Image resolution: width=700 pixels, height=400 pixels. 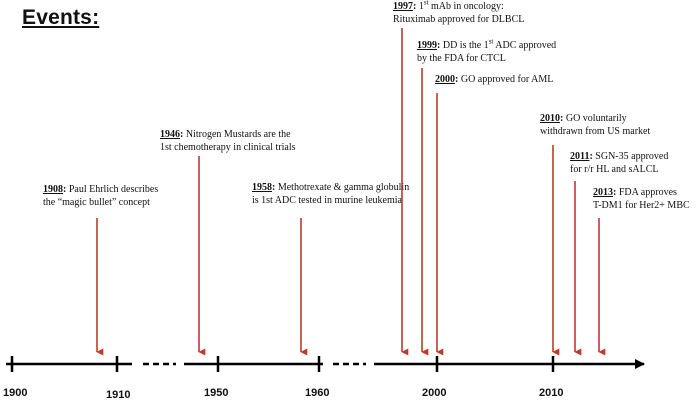 I want to click on event-2013: 2013: FDA approves T-DM1 for Her2+ MBC, so click(x=641, y=199).